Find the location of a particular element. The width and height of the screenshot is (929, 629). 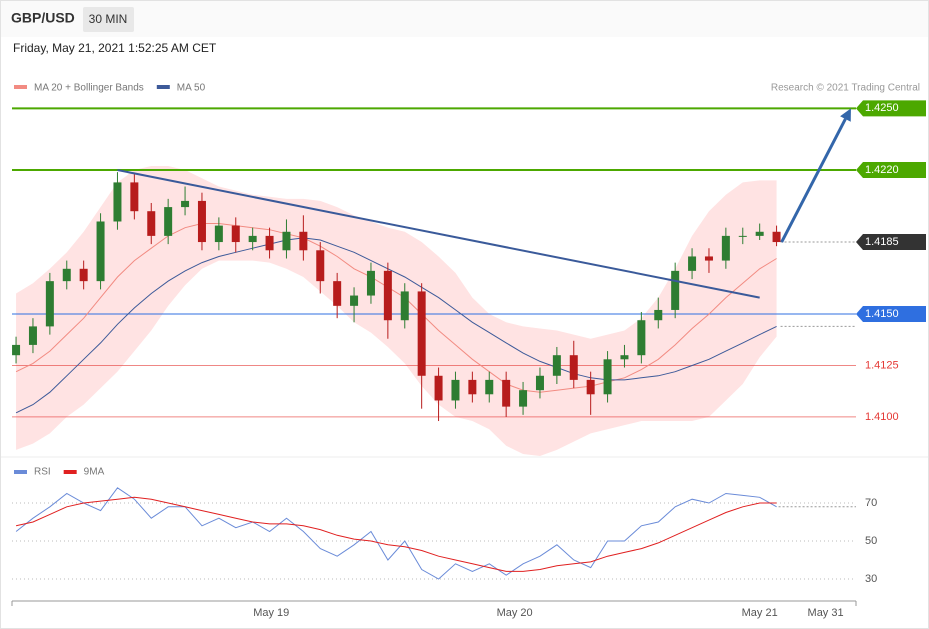

rsi-line is located at coordinates (396, 534).